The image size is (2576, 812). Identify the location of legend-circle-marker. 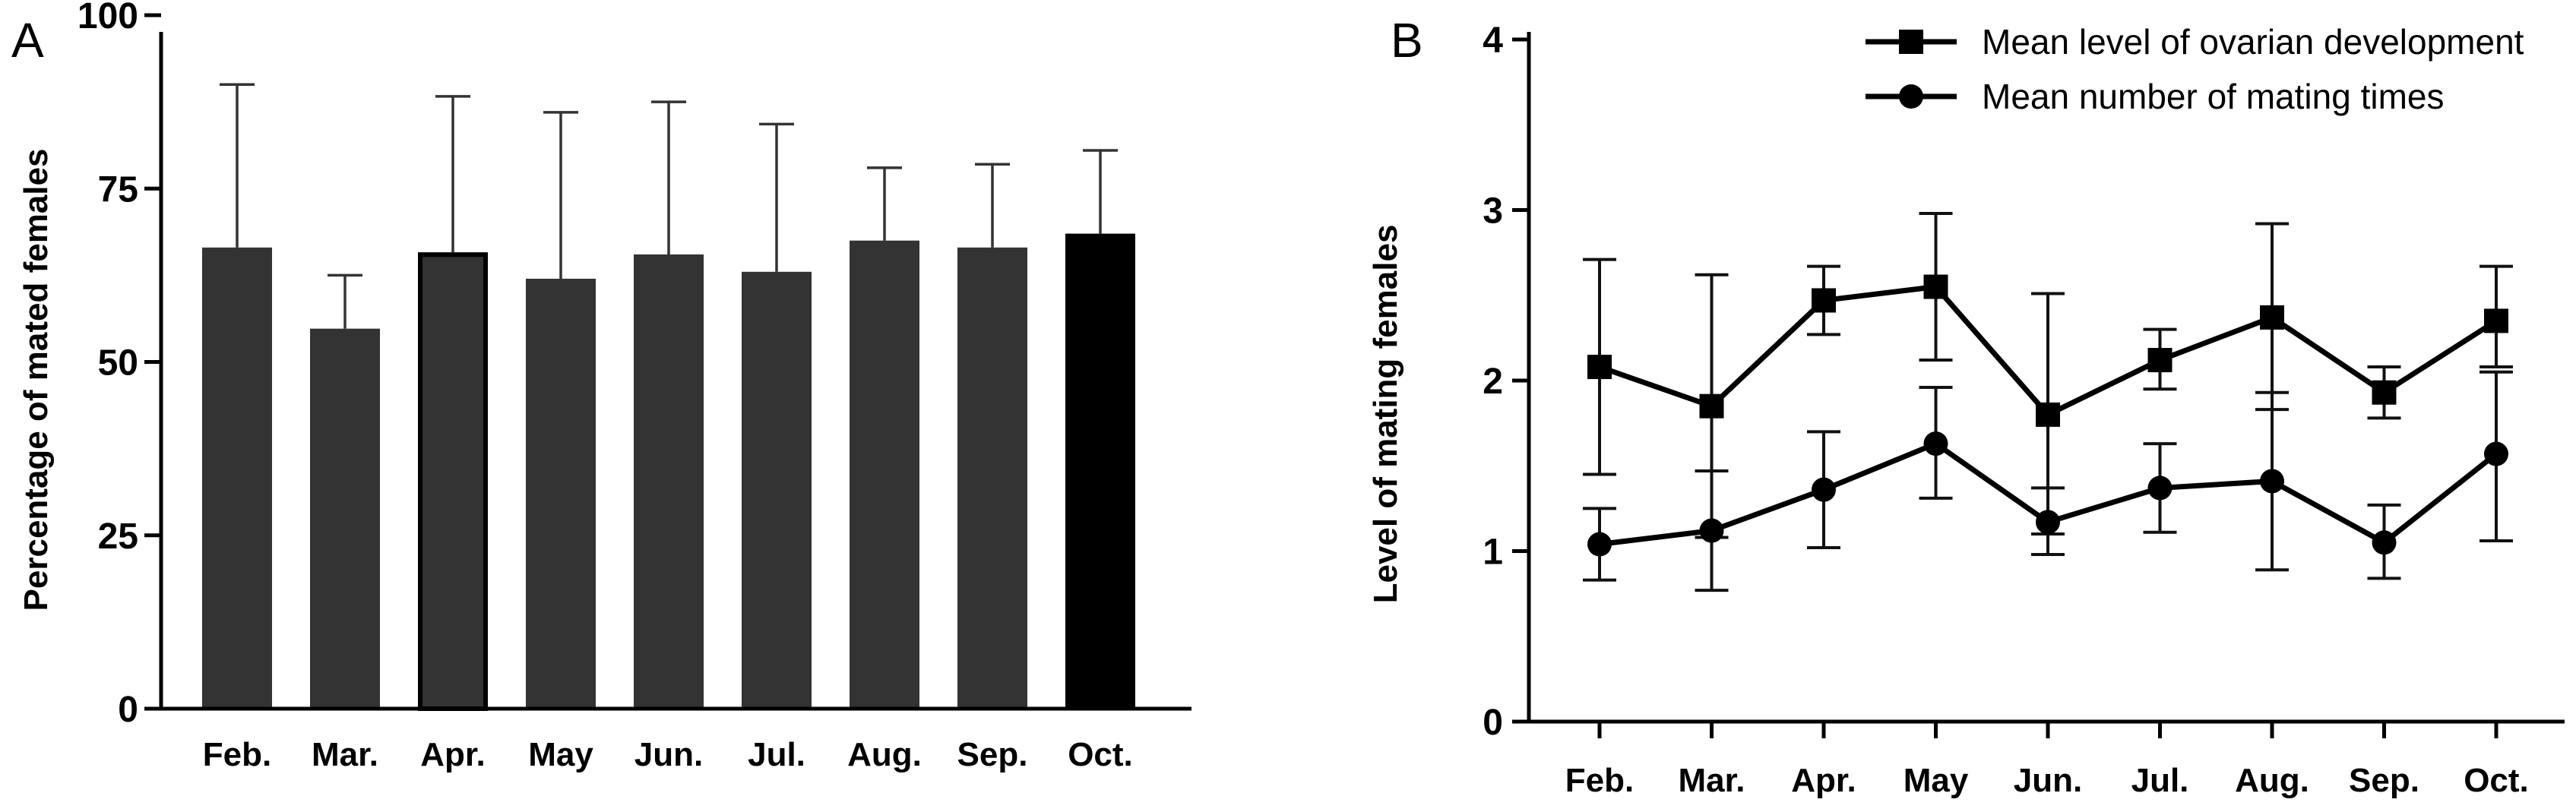
(1911, 97).